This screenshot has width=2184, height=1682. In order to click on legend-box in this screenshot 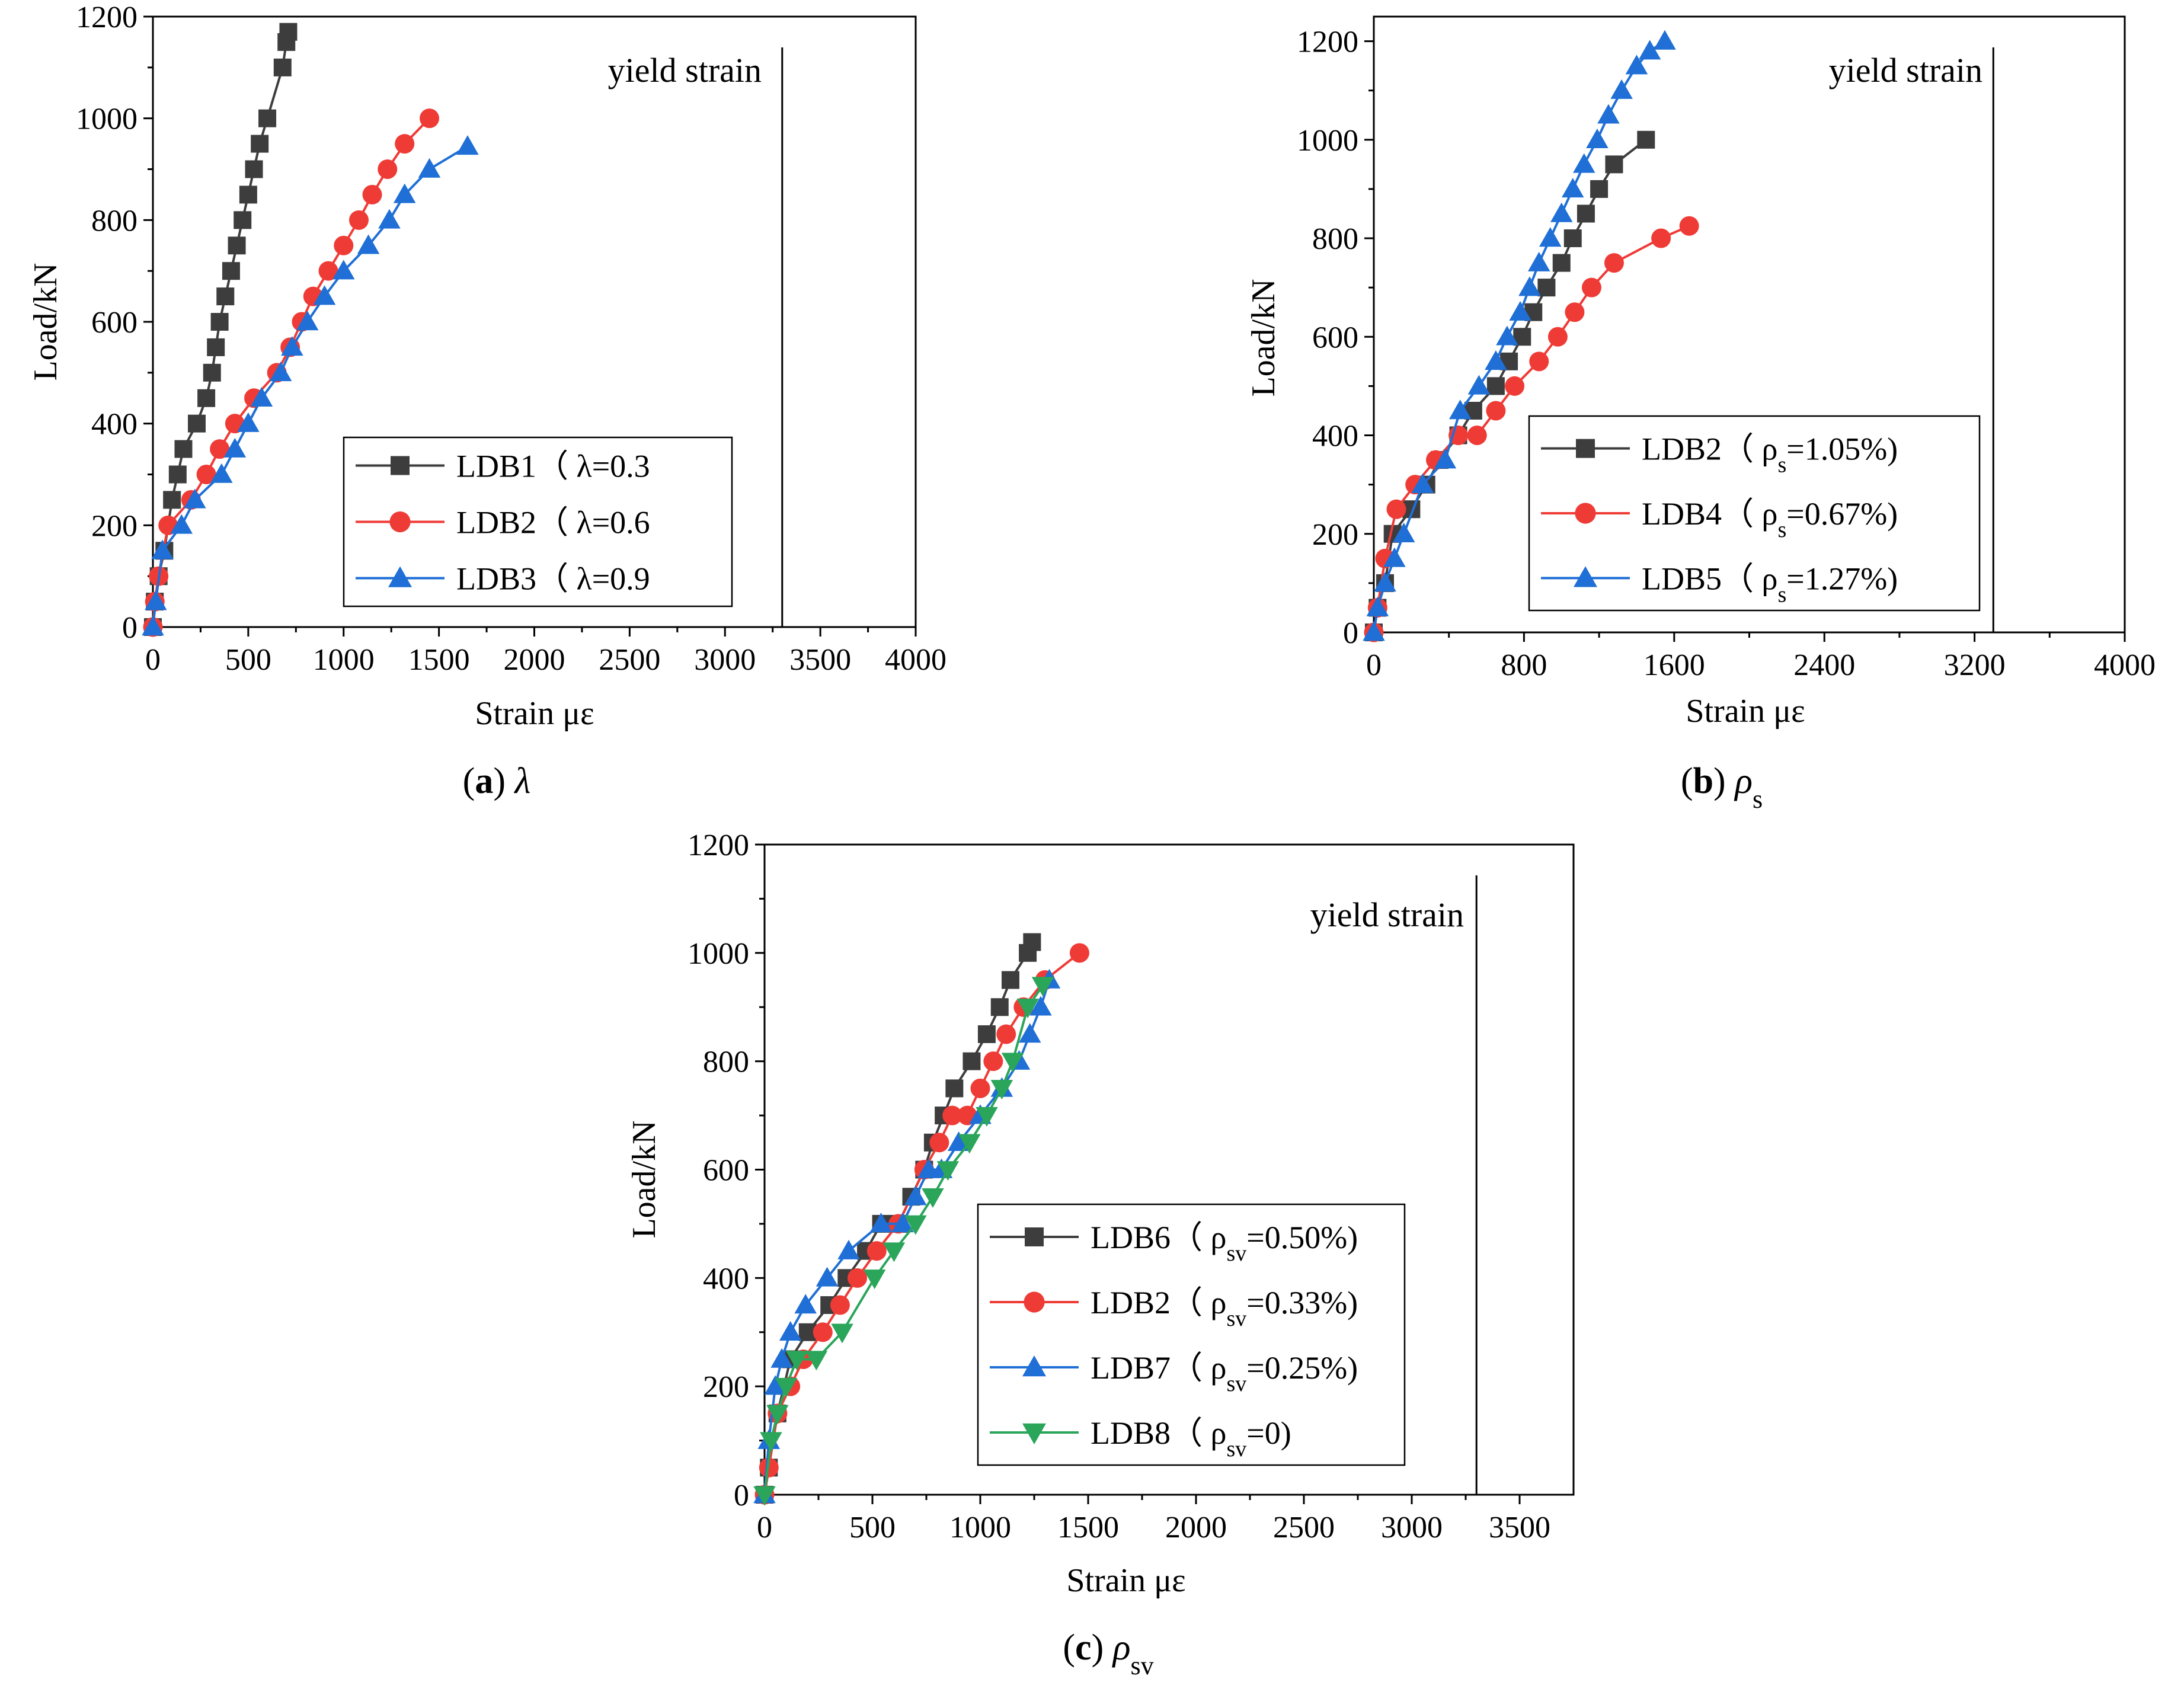, I will do `click(1192, 1334)`.